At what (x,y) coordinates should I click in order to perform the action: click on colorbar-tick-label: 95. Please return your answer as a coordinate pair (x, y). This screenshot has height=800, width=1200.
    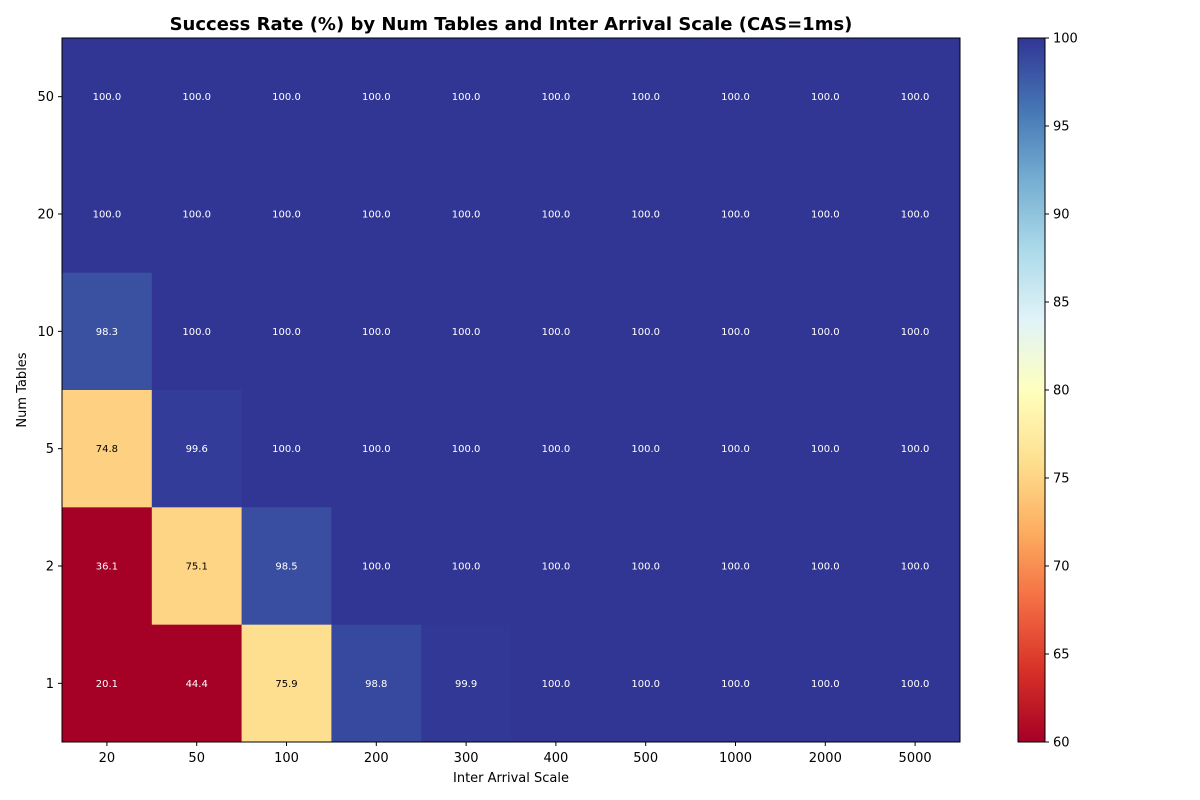
    Looking at the image, I should click on (1061, 127).